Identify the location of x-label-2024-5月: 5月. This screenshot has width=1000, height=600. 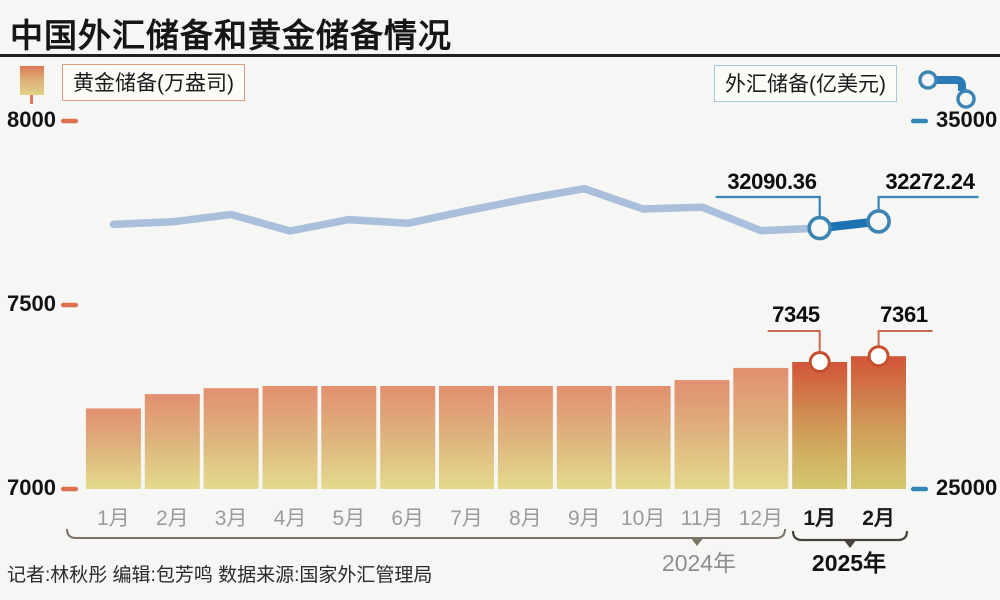
(349, 518).